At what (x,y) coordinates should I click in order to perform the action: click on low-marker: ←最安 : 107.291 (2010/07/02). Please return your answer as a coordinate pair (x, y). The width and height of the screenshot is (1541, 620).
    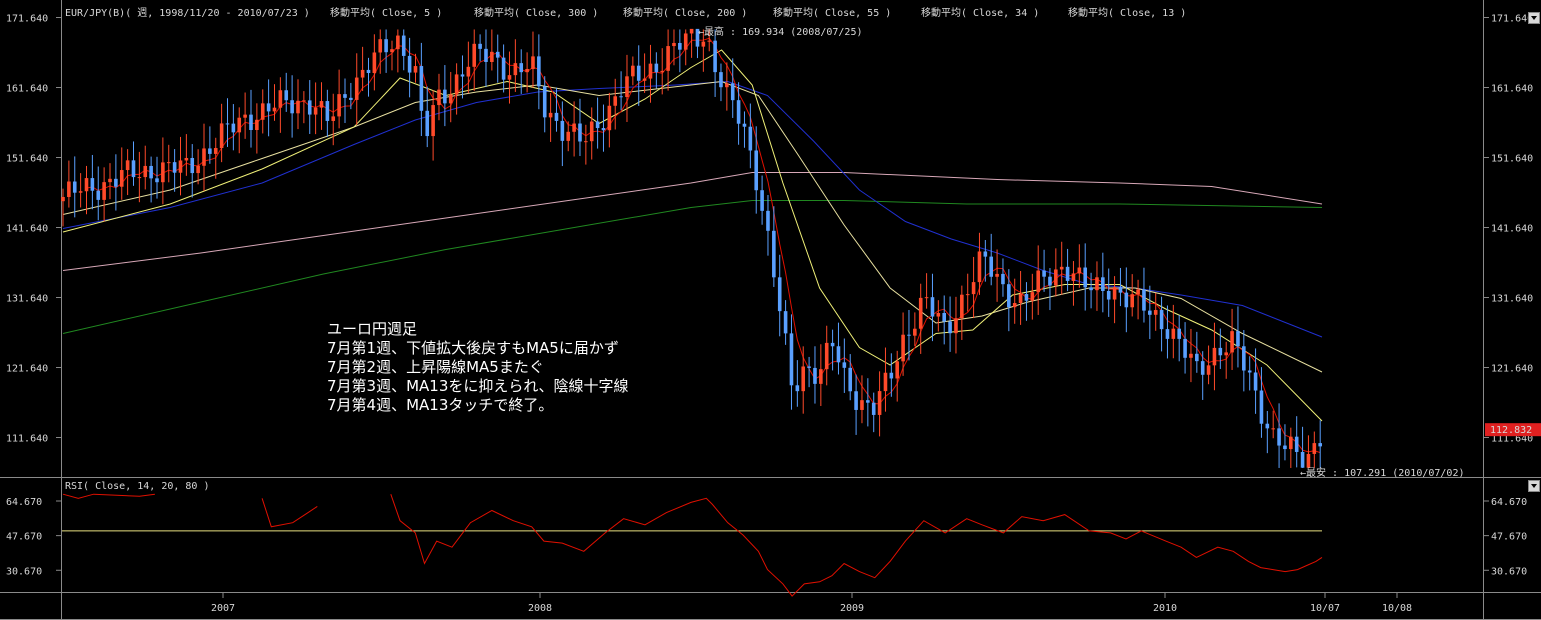
    Looking at the image, I should click on (1382, 472).